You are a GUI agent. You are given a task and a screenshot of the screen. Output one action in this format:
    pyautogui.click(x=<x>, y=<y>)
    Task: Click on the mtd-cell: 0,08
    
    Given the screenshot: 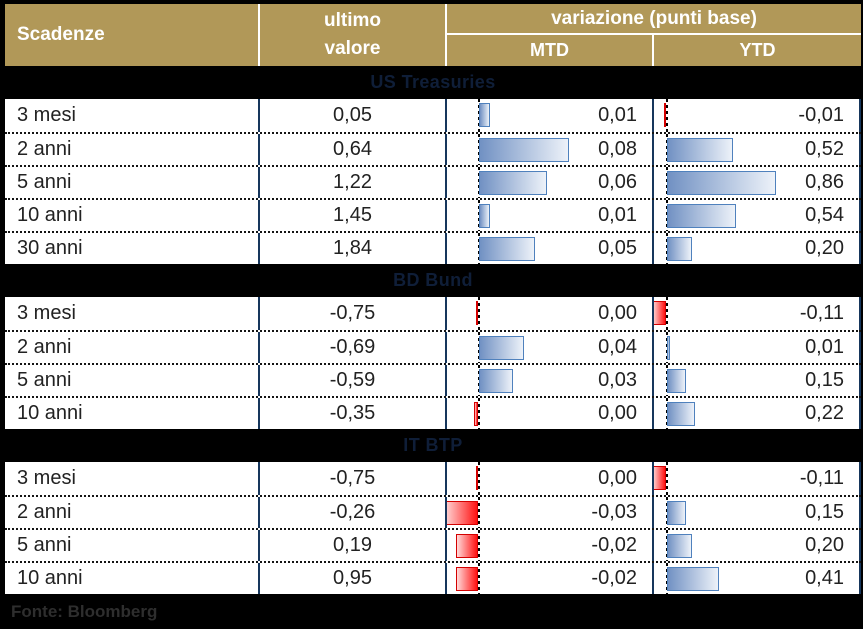 What is the action you would take?
    pyautogui.click(x=548, y=149)
    